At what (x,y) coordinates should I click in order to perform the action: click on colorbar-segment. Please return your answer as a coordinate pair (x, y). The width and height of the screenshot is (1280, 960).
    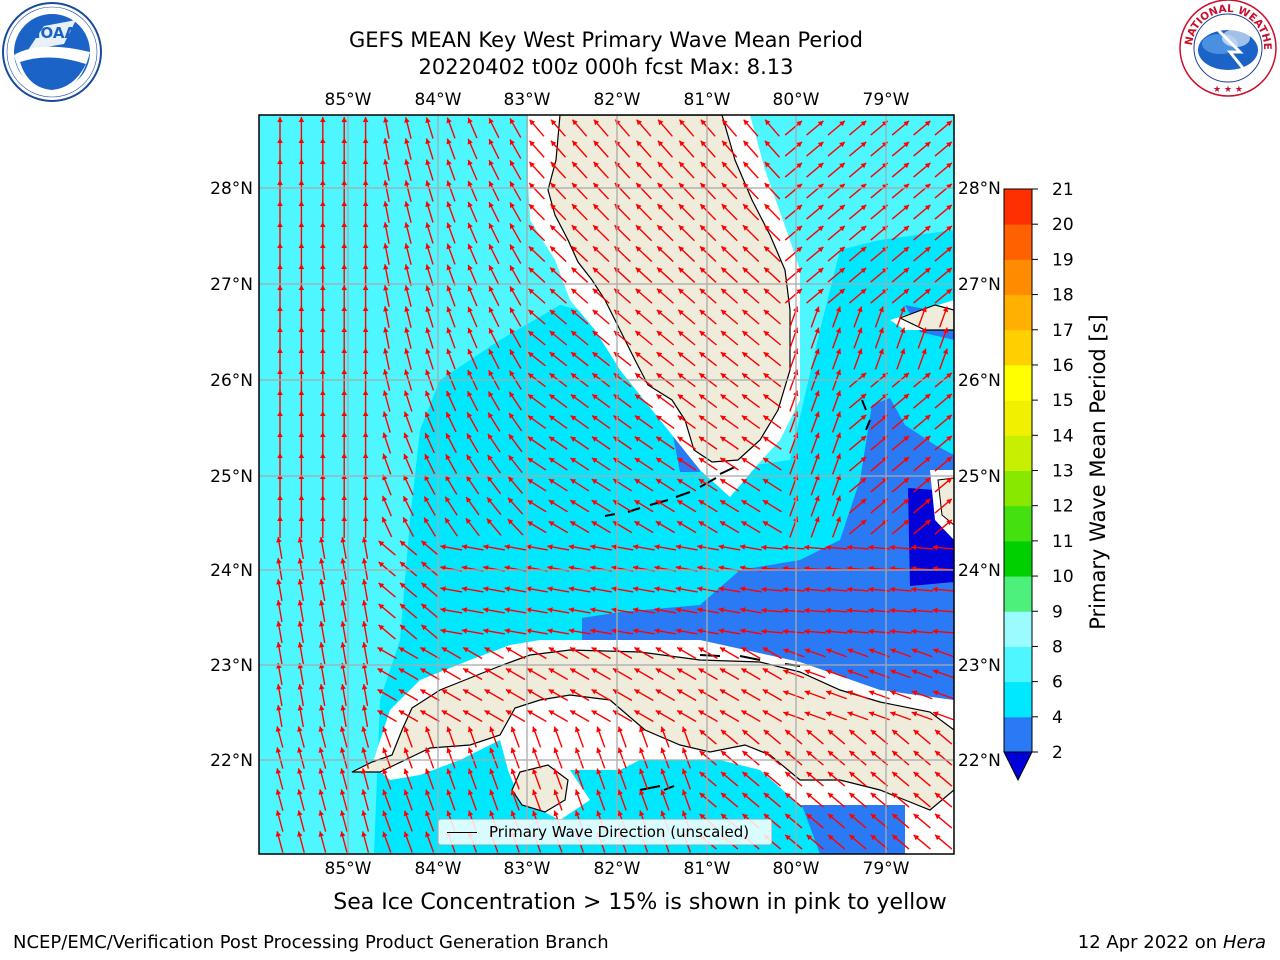
    Looking at the image, I should click on (1018, 418).